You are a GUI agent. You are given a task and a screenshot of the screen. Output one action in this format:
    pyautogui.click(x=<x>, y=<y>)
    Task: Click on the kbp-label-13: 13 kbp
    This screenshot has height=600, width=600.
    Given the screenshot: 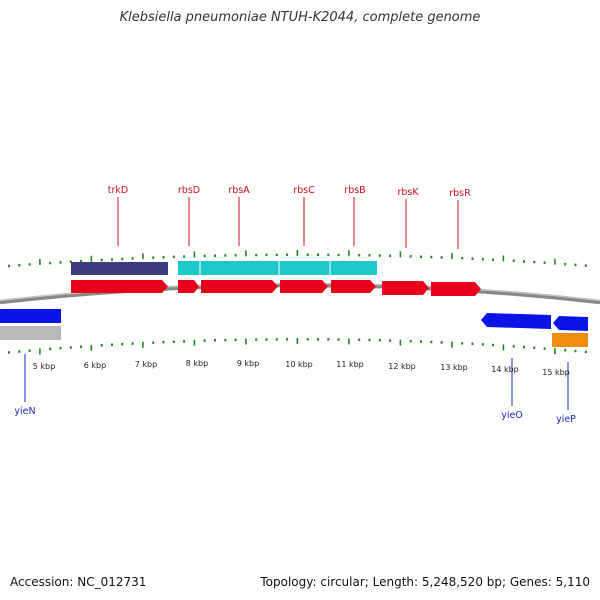 What is the action you would take?
    pyautogui.click(x=454, y=367)
    